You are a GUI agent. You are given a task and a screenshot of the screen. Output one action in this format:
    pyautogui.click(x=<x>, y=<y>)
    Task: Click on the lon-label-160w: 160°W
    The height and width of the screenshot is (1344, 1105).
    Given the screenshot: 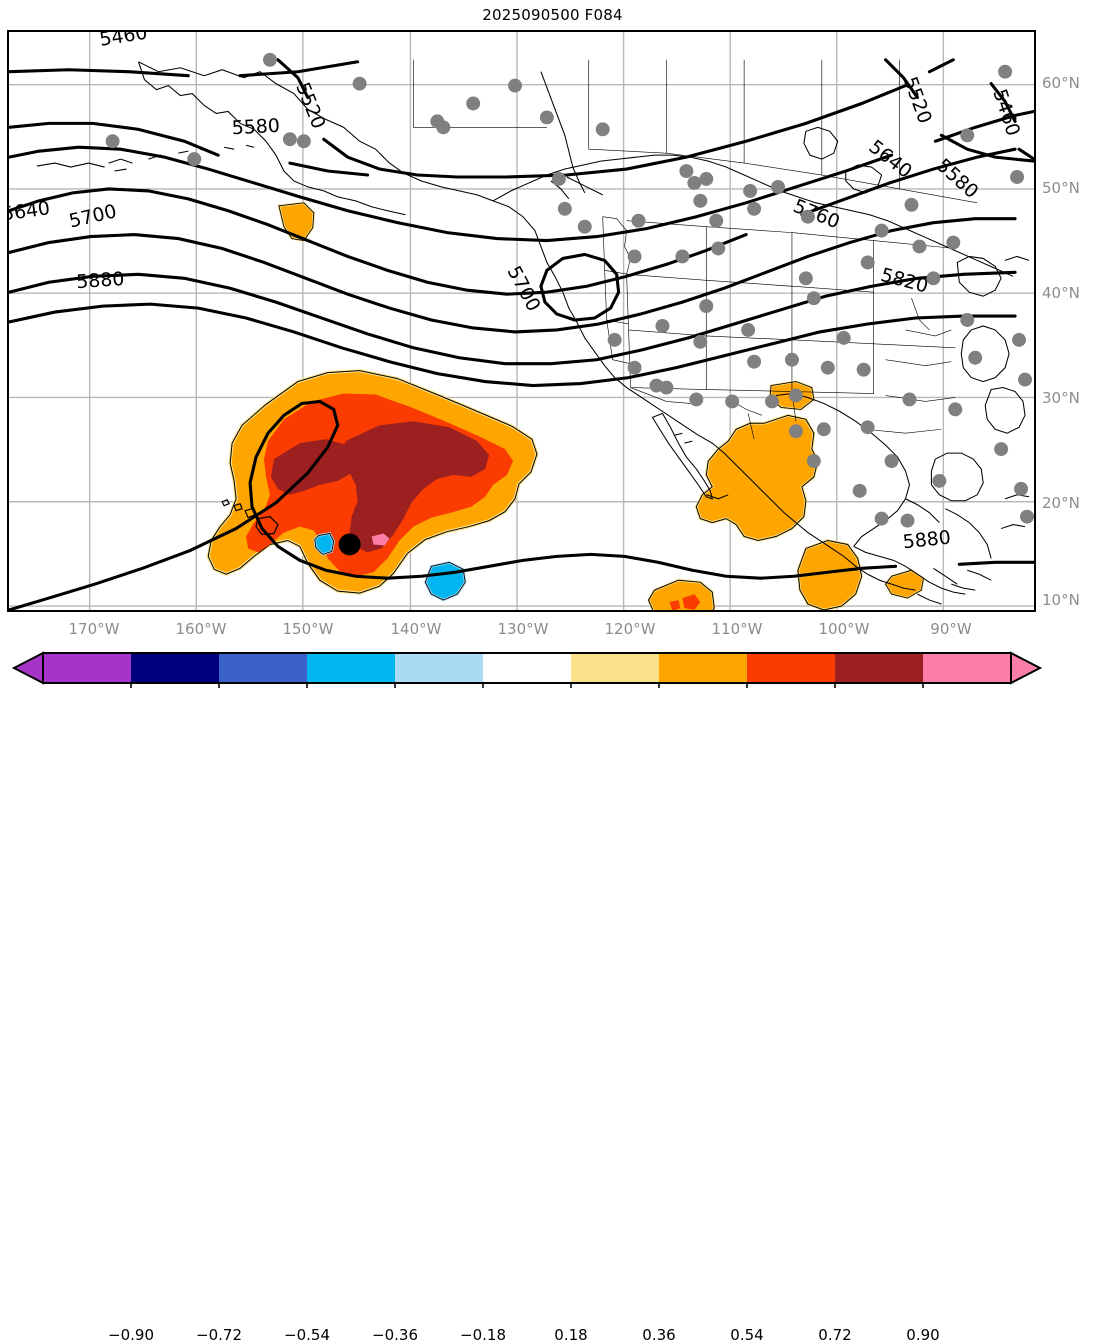 What is the action you would take?
    pyautogui.click(x=201, y=629)
    